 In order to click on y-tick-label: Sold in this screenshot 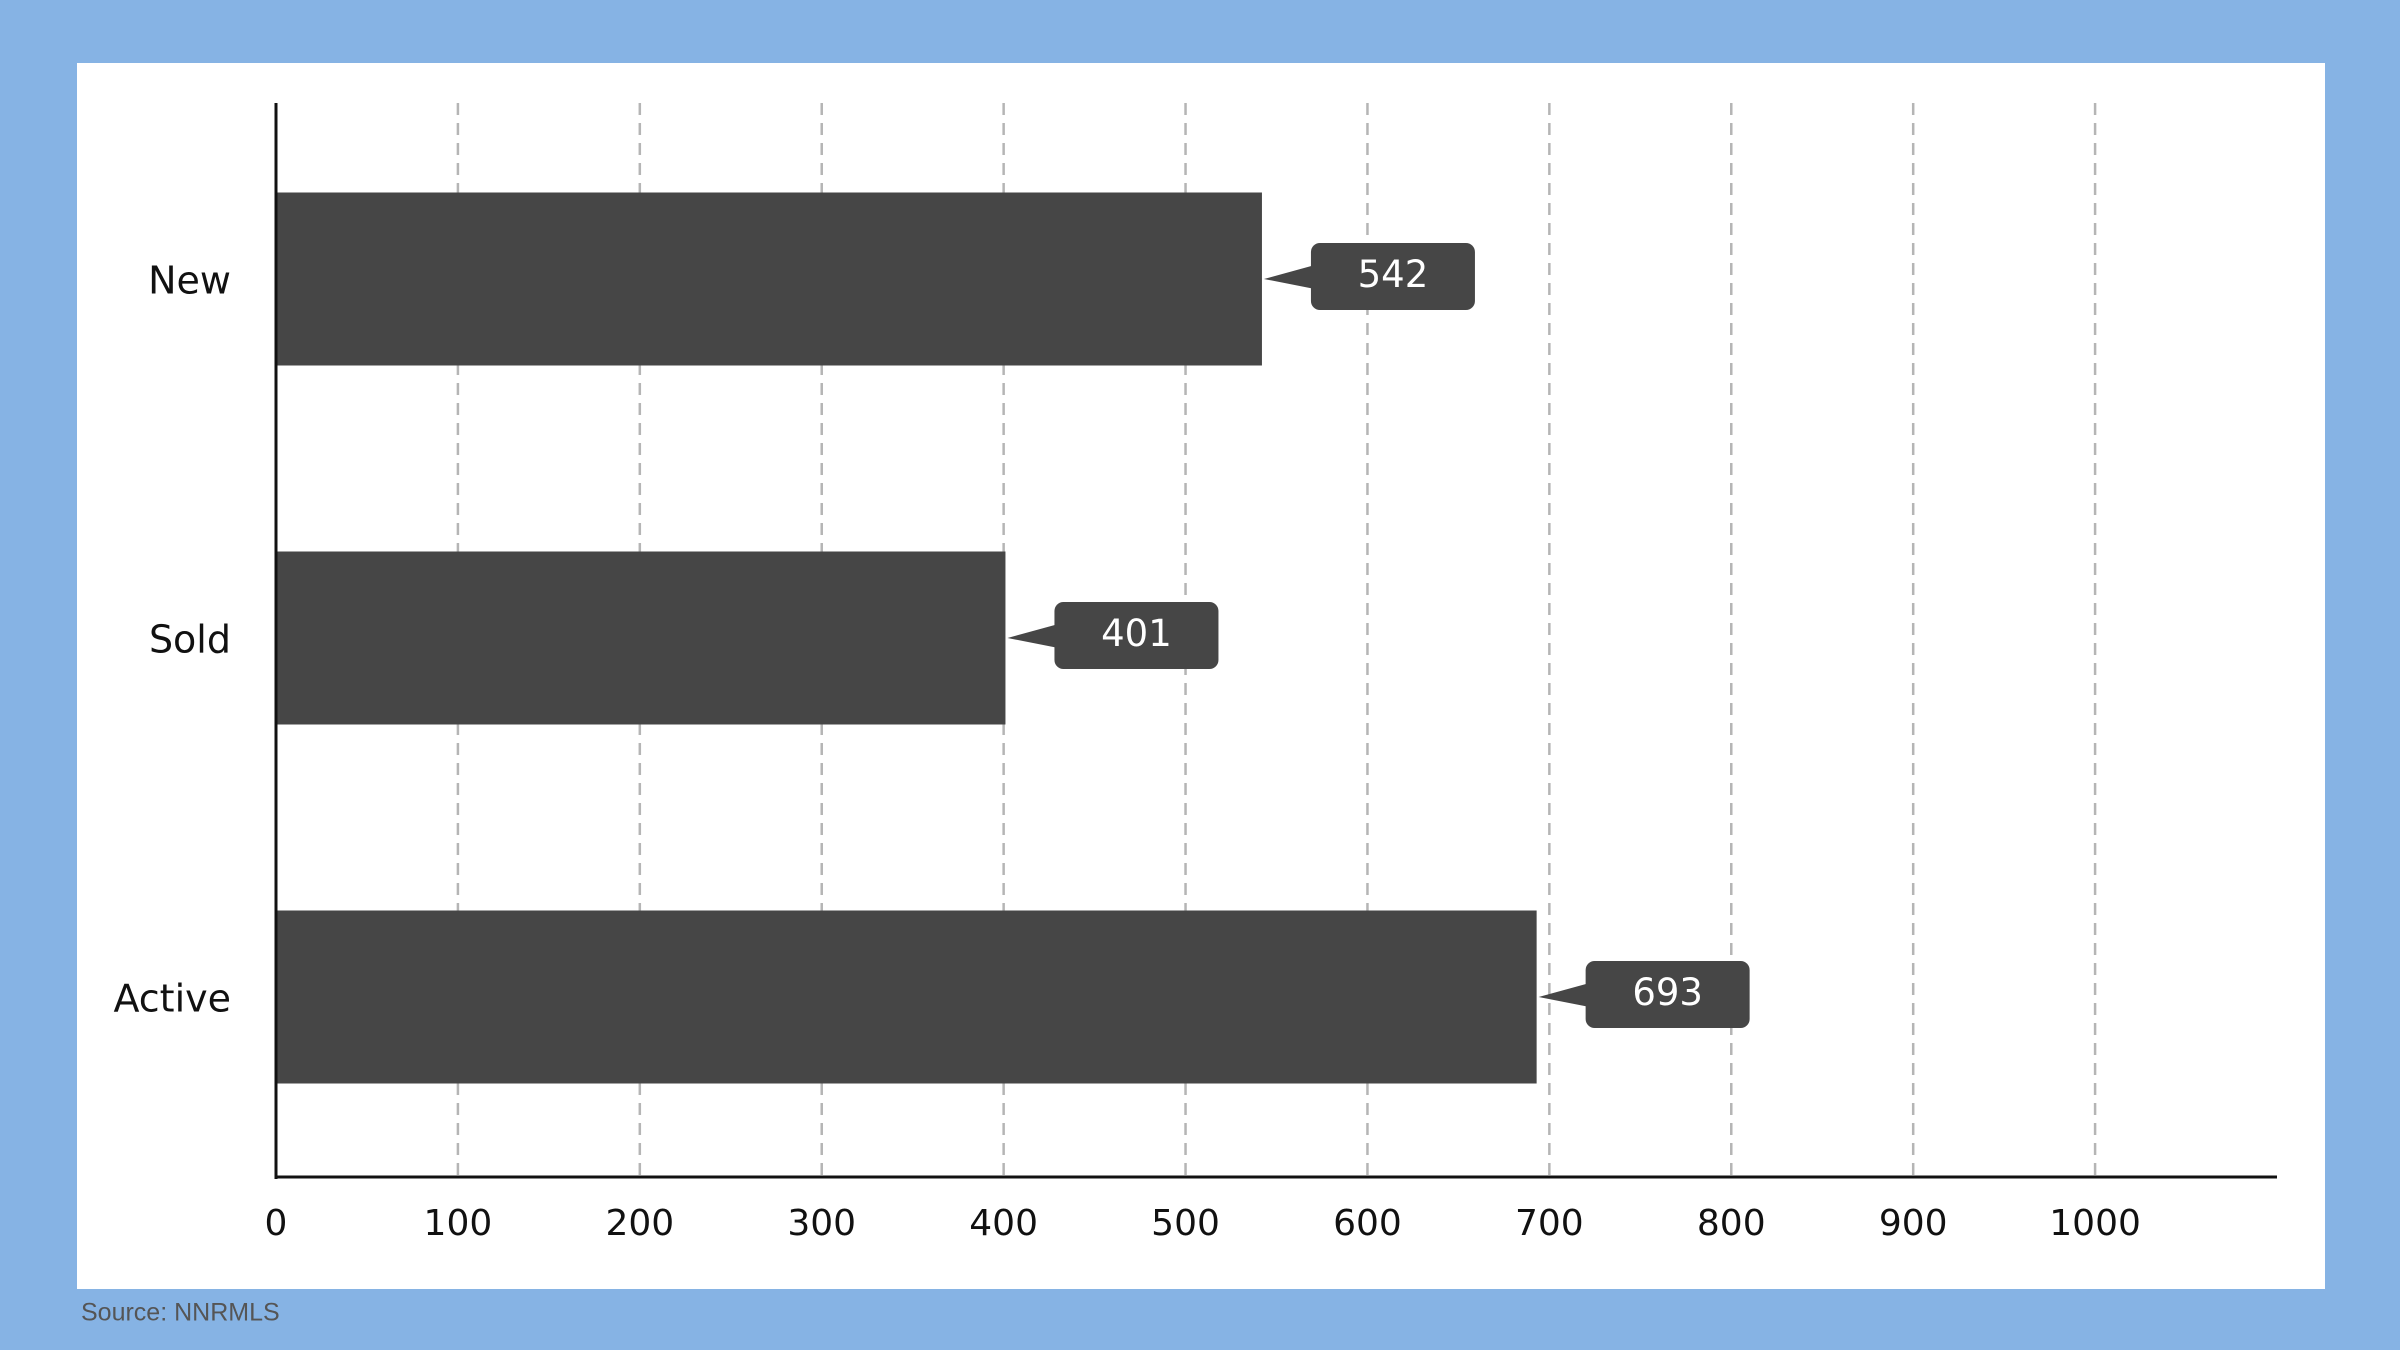, I will do `click(190, 640)`.